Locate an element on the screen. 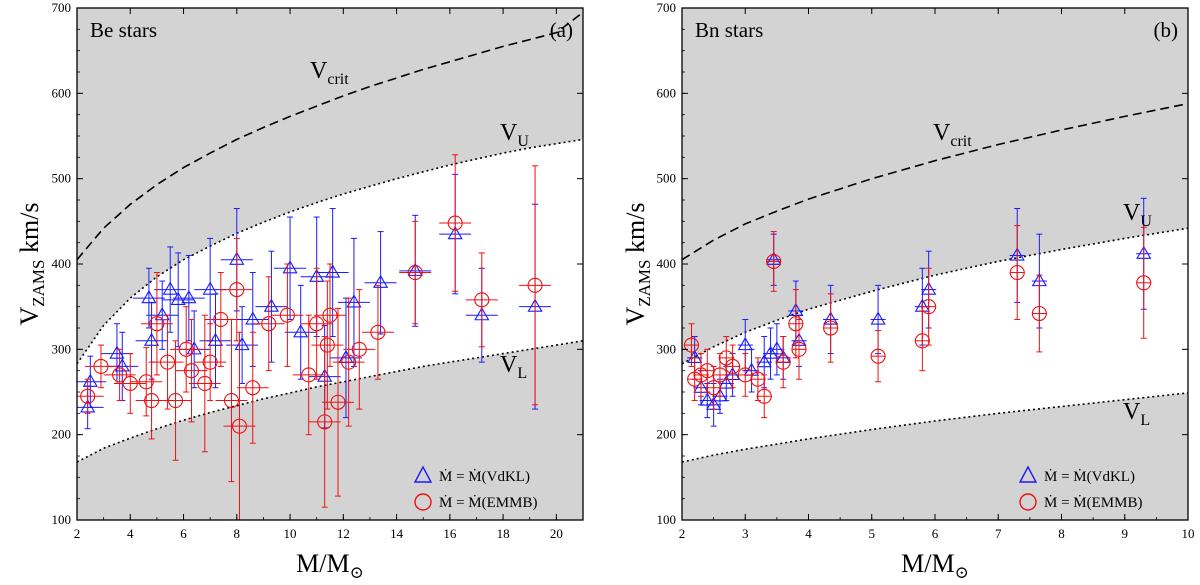  x-tick-label: 4 is located at coordinates (808, 533).